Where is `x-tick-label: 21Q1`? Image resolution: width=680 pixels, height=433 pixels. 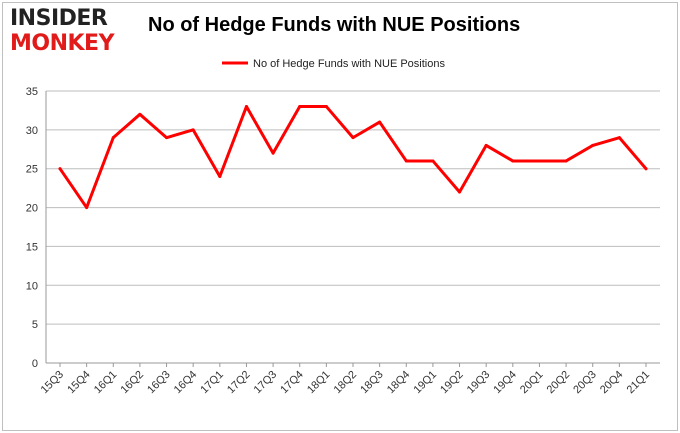
x-tick-label: 21Q1 is located at coordinates (639, 383).